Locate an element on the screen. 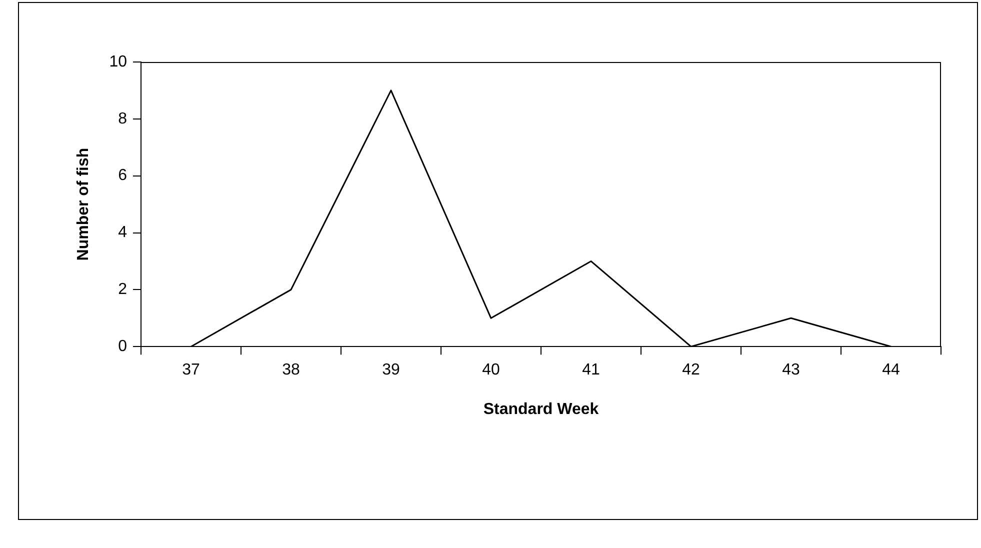 Image resolution: width=981 pixels, height=548 pixels. y-tick-label: 8 is located at coordinates (123, 119).